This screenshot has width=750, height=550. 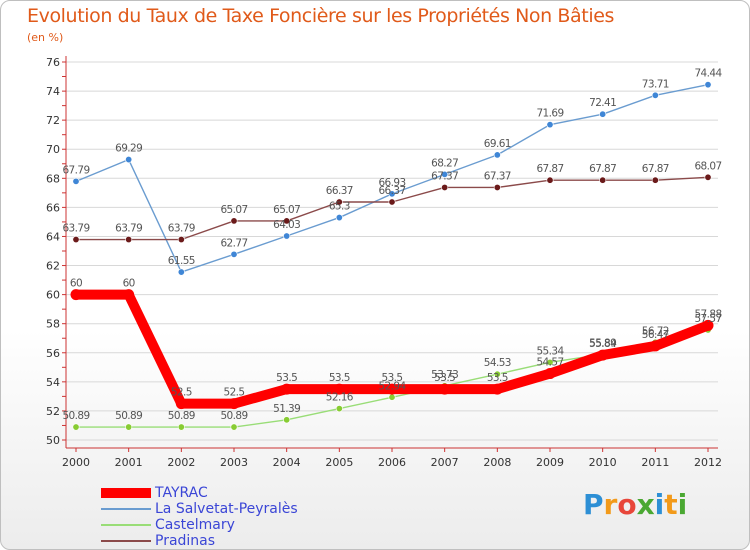 I want to click on y-tick-label: 52, so click(x=53, y=411).